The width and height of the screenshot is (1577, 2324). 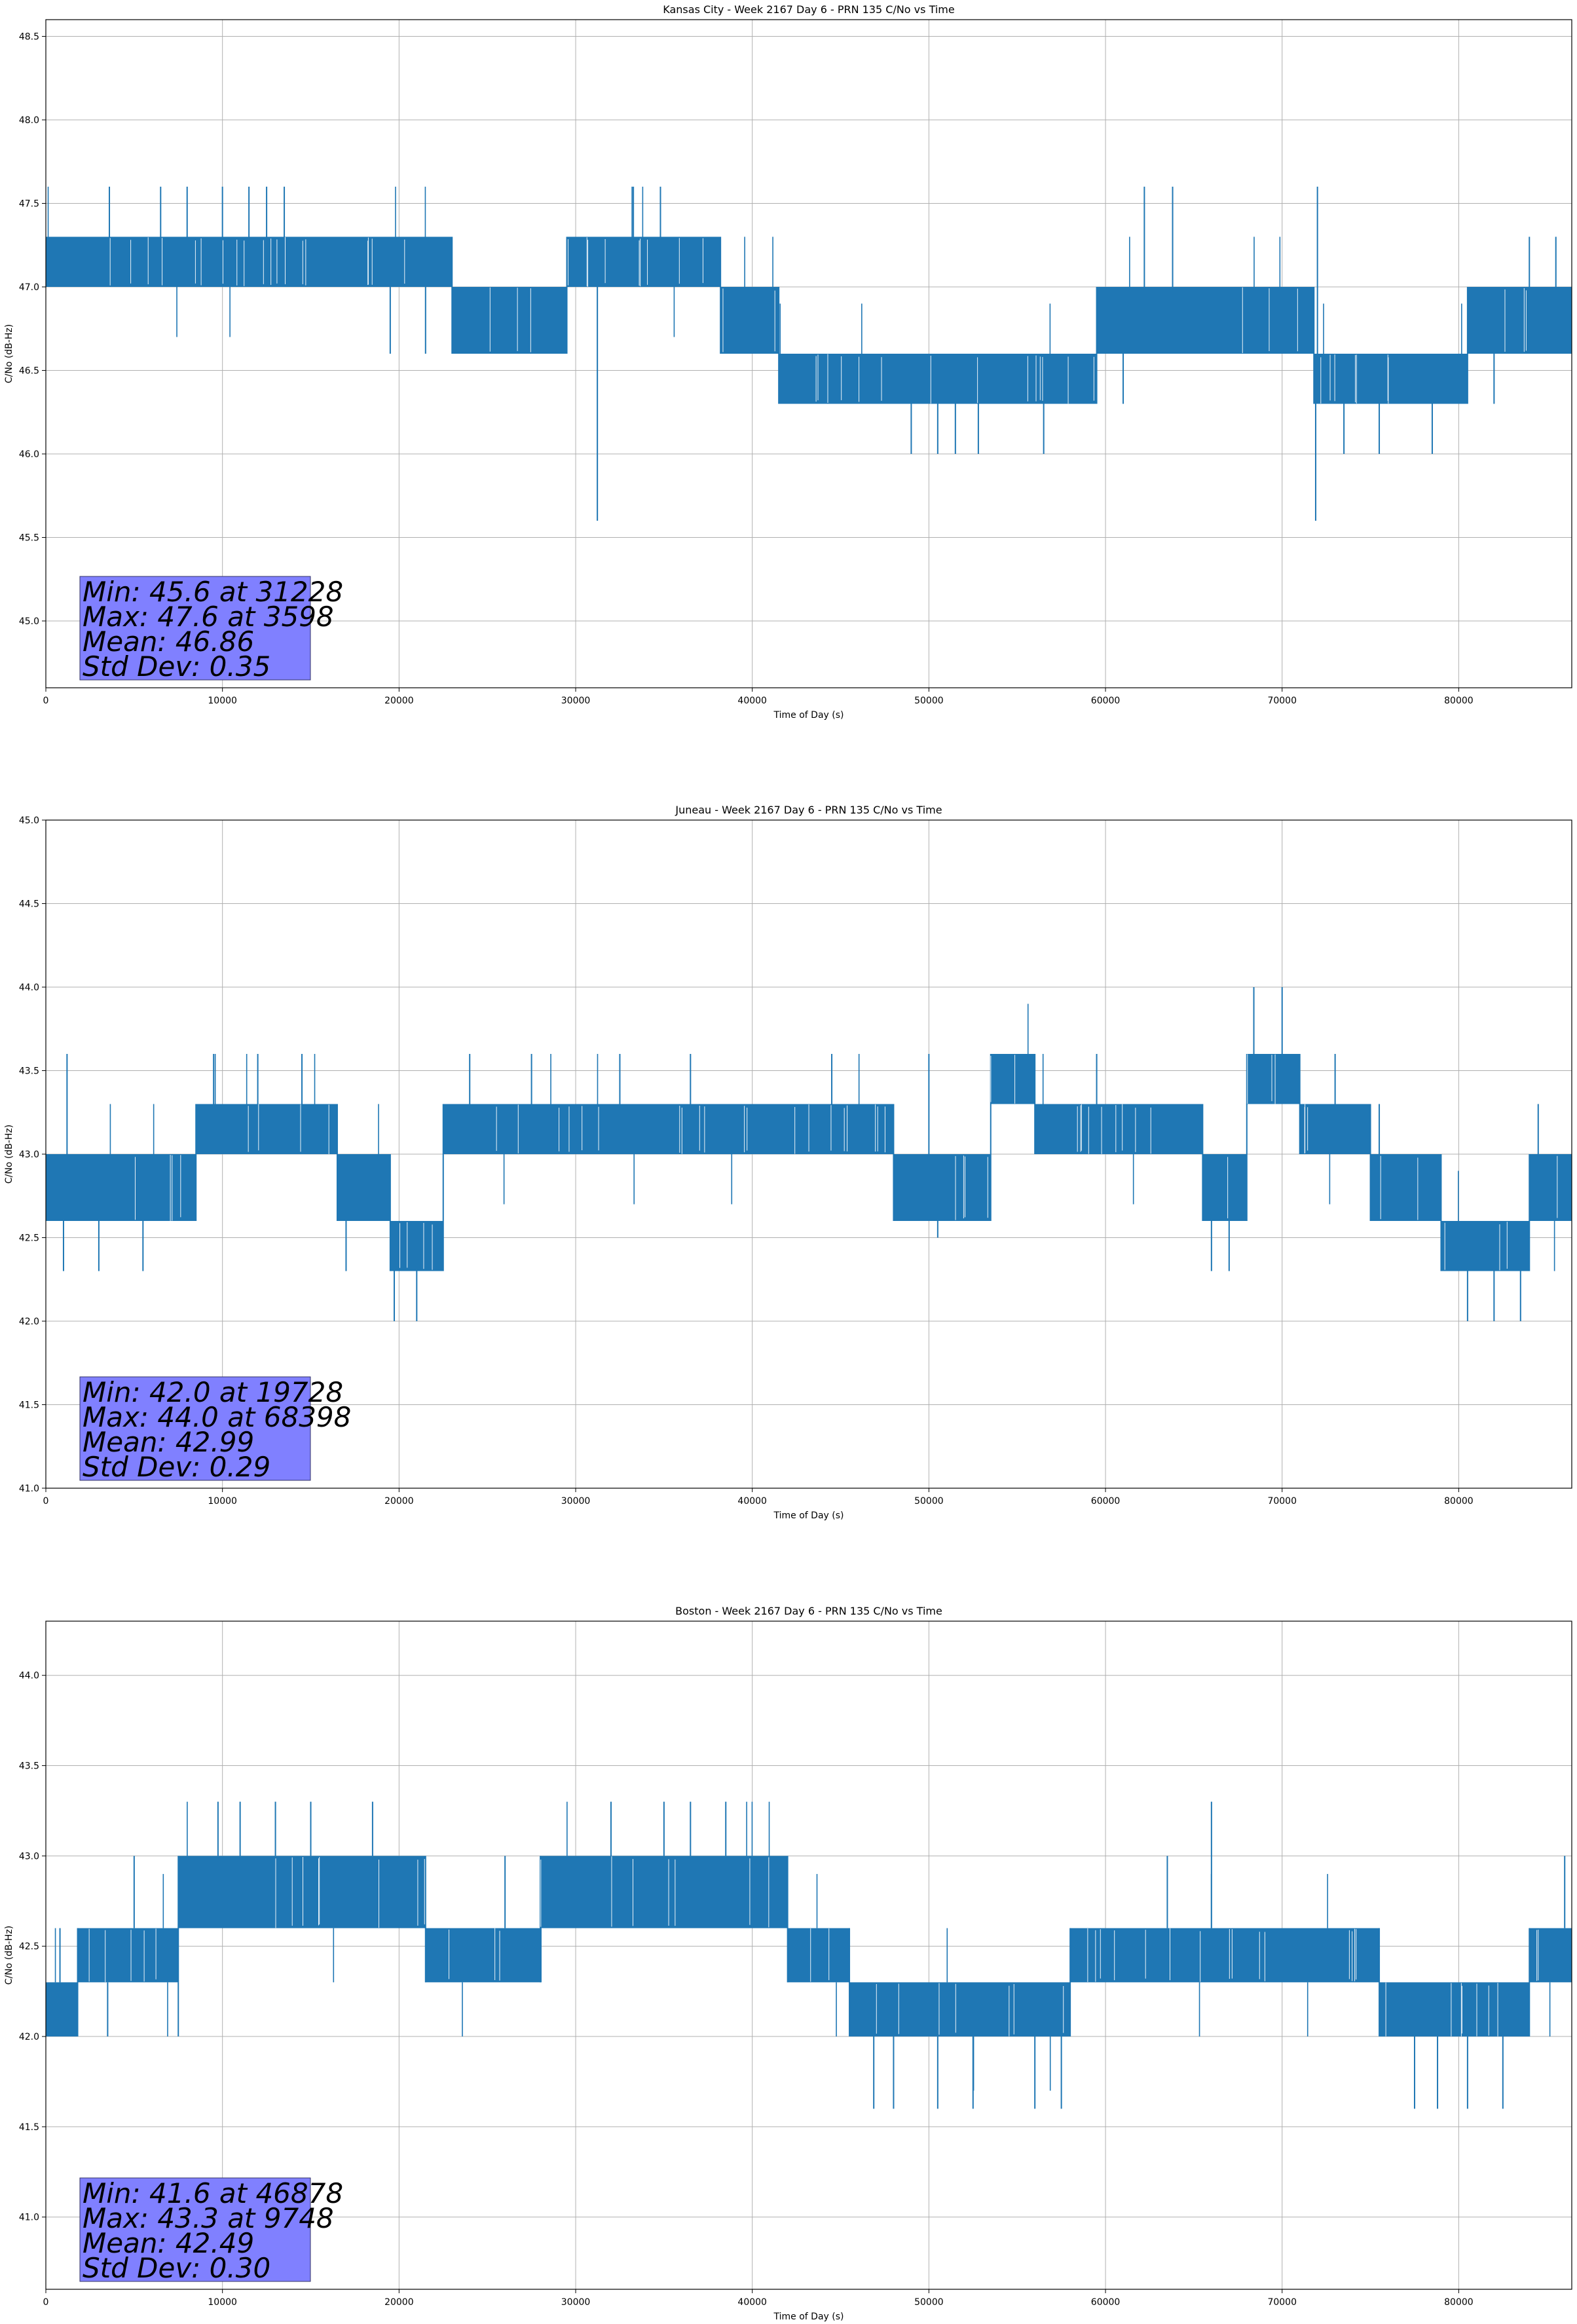 What do you see at coordinates (29, 1946) in the screenshot?
I see `y-tick-label: 42.5` at bounding box center [29, 1946].